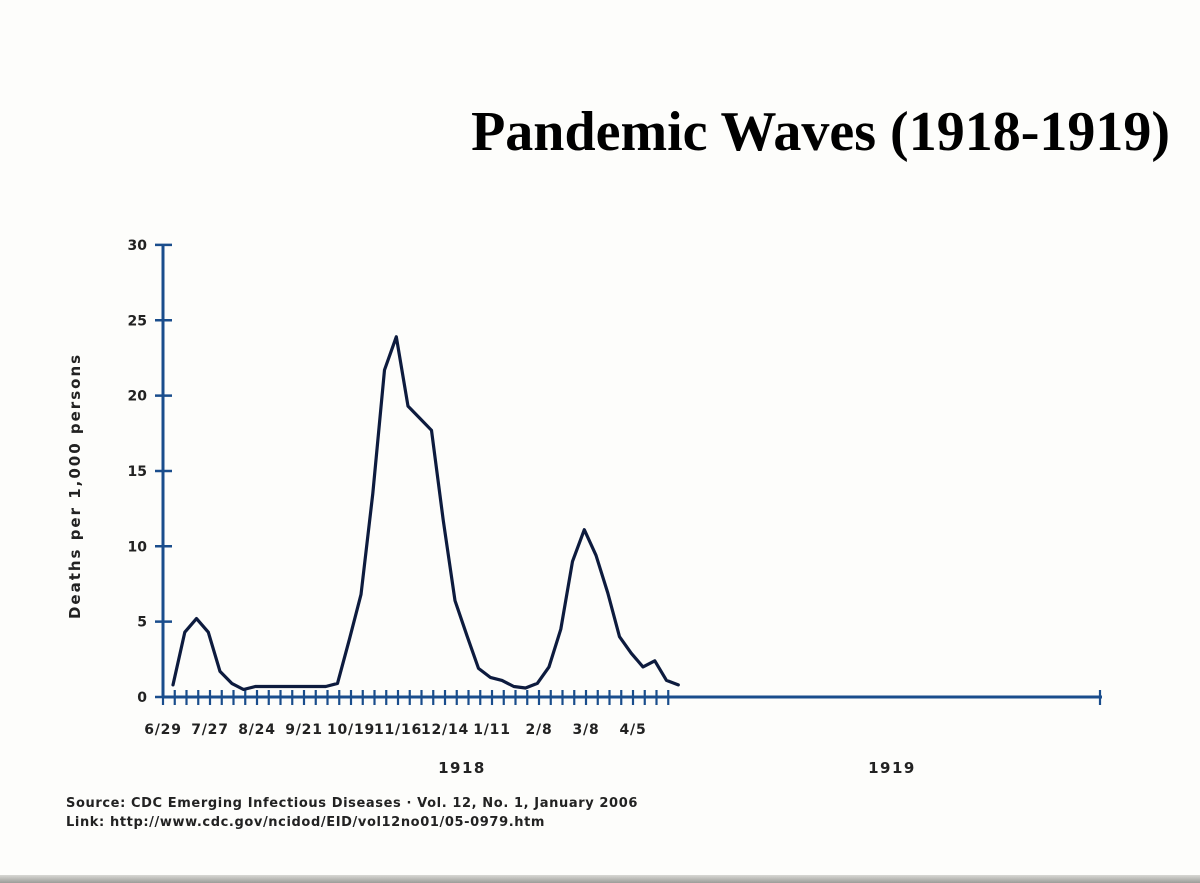  Describe the element at coordinates (210, 730) in the screenshot. I see `x-tick-label: 7/27` at that location.